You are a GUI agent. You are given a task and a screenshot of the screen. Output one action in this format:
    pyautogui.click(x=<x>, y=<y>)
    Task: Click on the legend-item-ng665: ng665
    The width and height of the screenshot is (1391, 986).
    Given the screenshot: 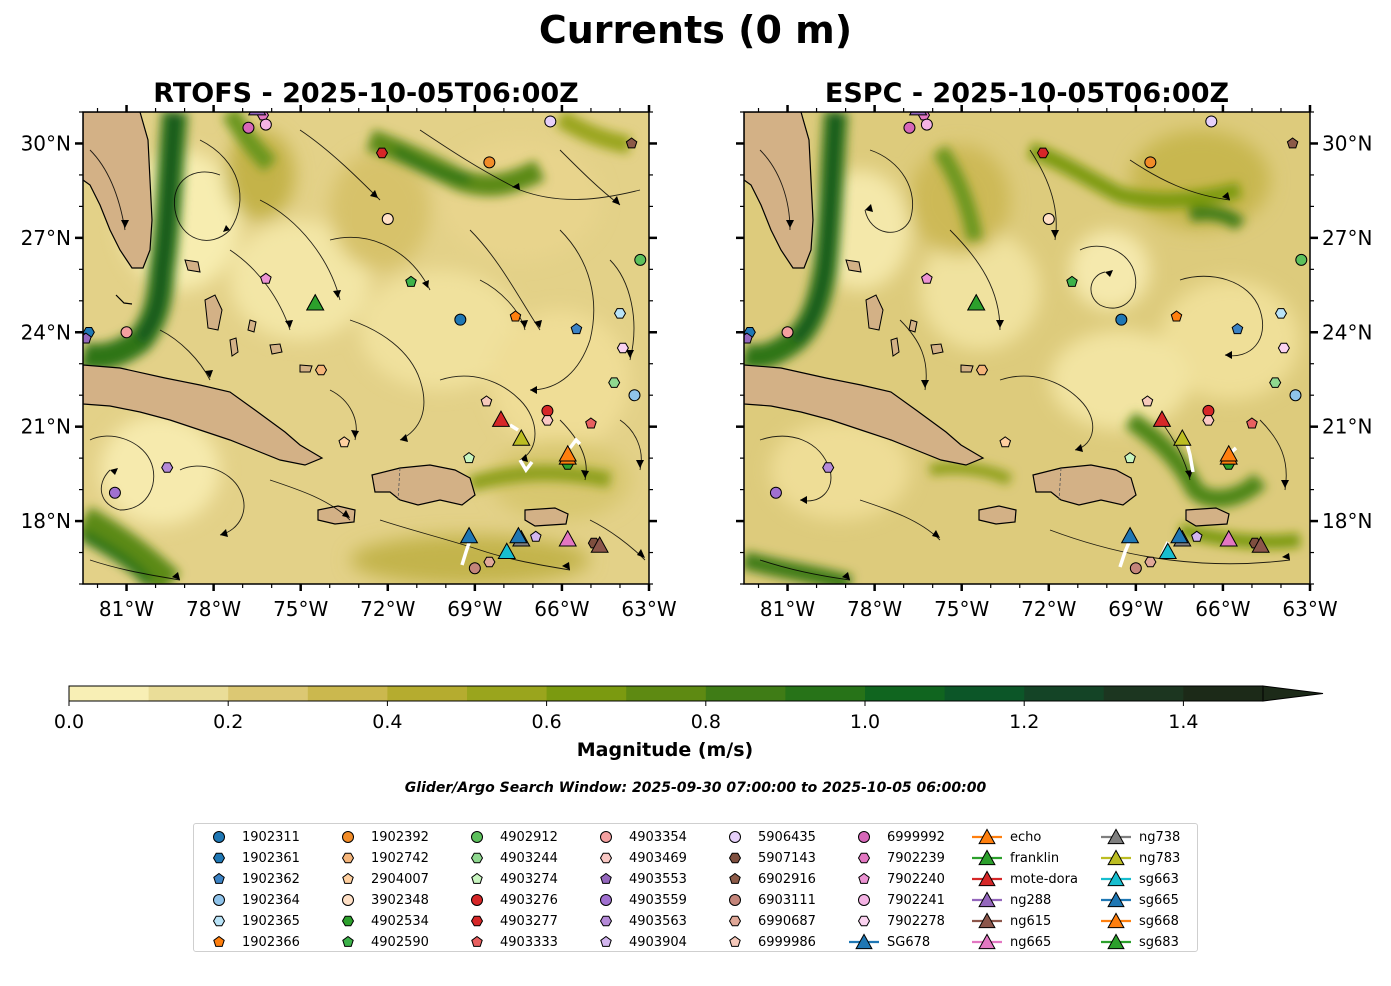 What is the action you would take?
    pyautogui.click(x=1010, y=942)
    